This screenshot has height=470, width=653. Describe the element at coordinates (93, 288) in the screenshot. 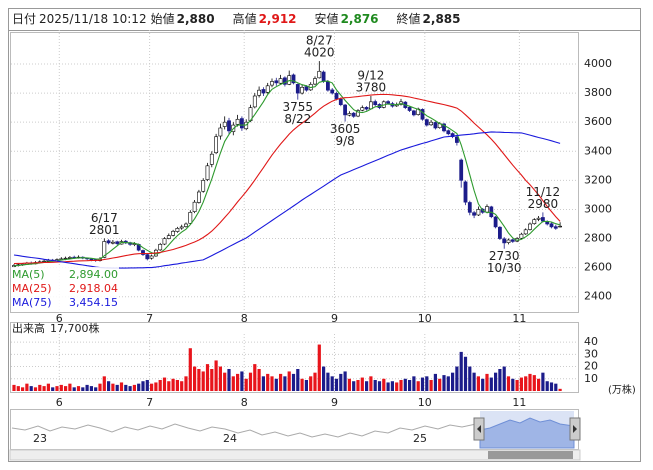

I see `legend-value: 2,918.04` at that location.